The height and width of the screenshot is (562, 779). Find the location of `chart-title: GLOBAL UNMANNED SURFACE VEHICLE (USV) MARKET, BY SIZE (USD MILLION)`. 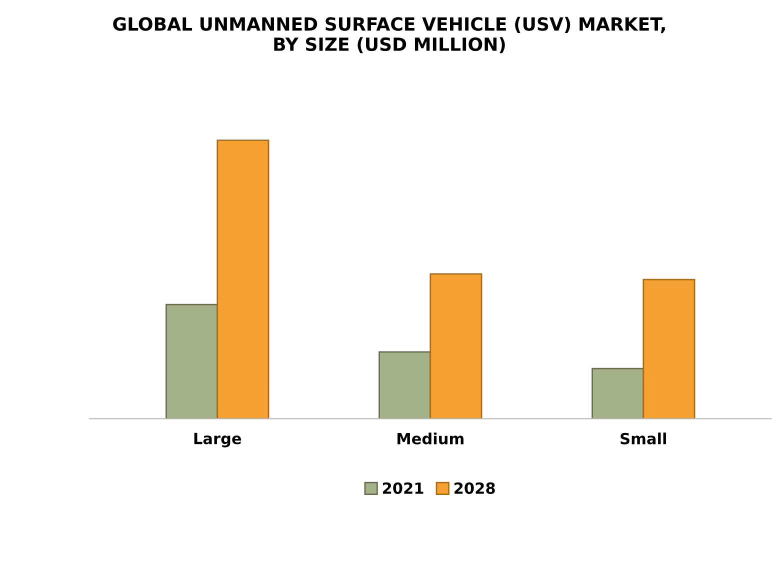

chart-title: GLOBAL UNMANNED SURFACE VEHICLE (USV) MARKET, BY SIZE (USD MILLION) is located at coordinates (389, 35).